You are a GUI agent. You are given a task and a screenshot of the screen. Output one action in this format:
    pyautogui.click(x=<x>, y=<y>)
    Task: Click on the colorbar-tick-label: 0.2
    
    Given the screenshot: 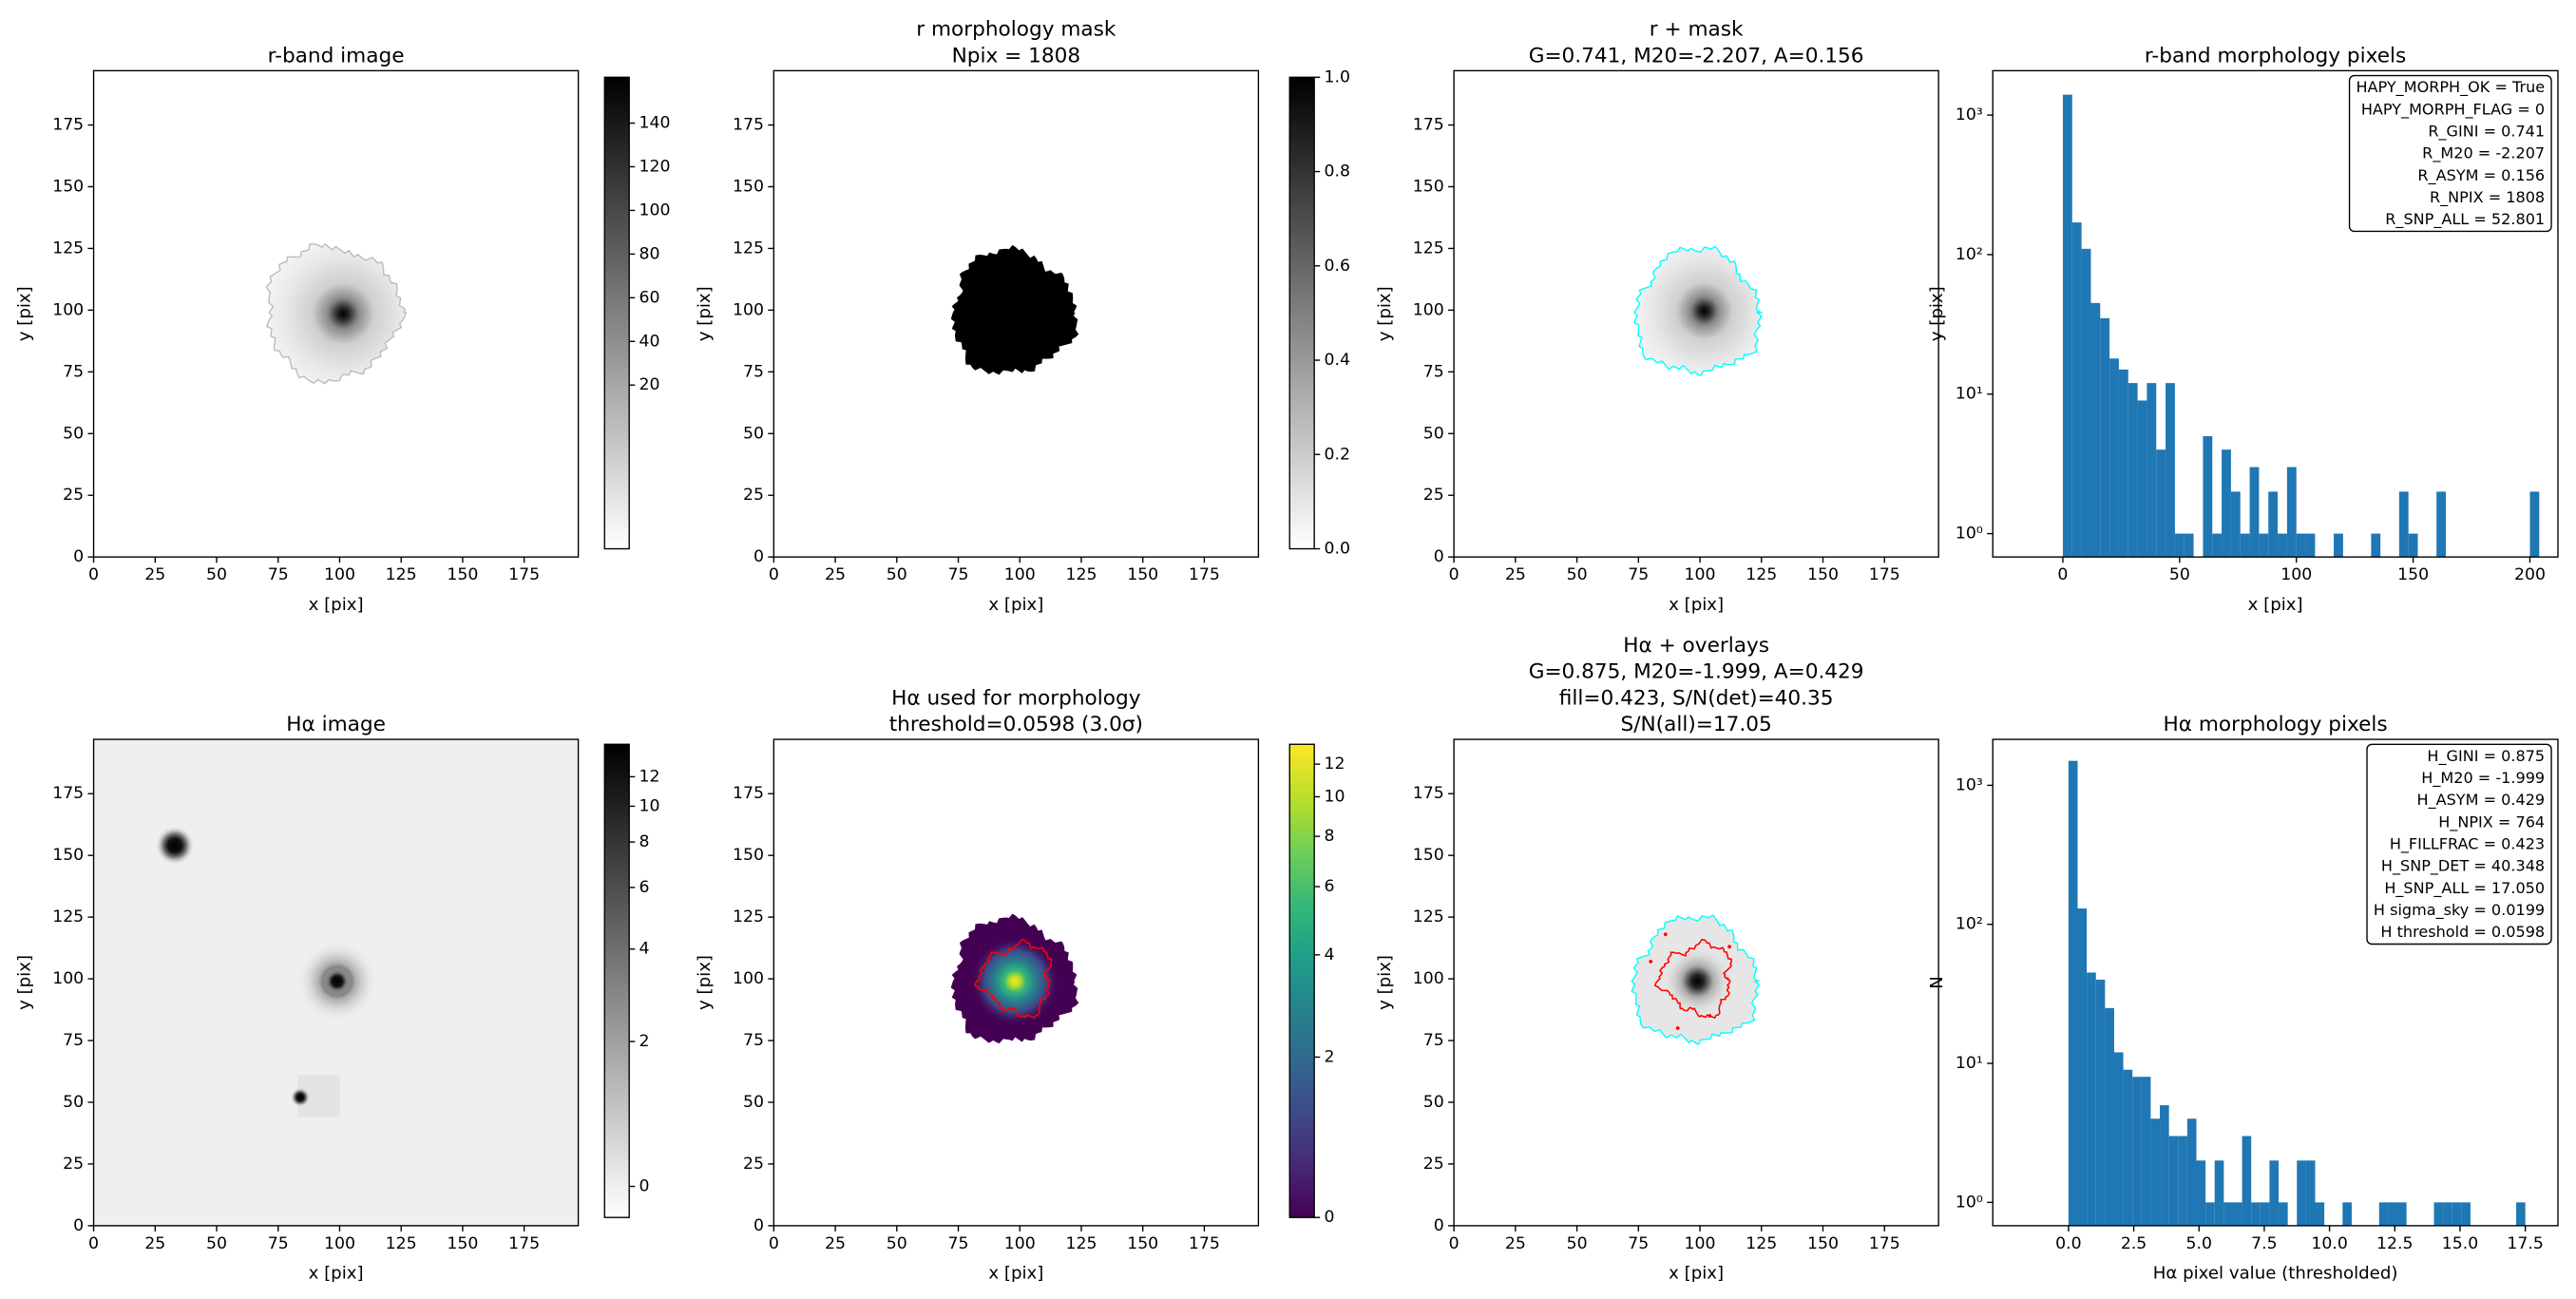 What is the action you would take?
    pyautogui.click(x=1337, y=455)
    